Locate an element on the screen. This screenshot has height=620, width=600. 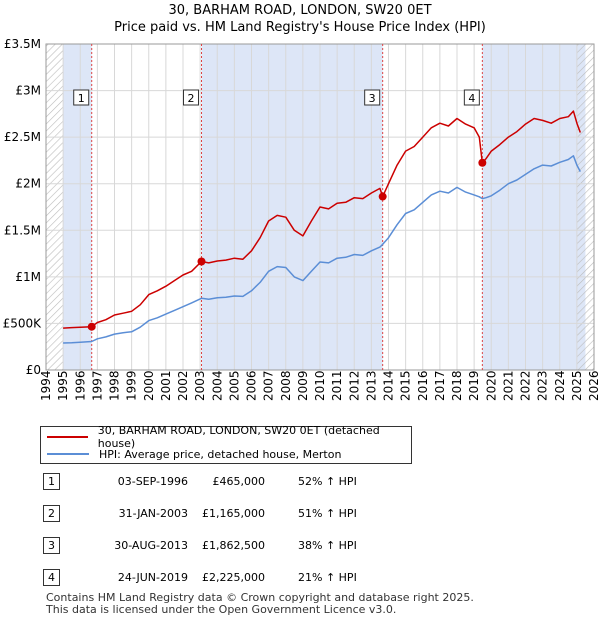
x-tick-label: 2001 is located at coordinates (166, 385).